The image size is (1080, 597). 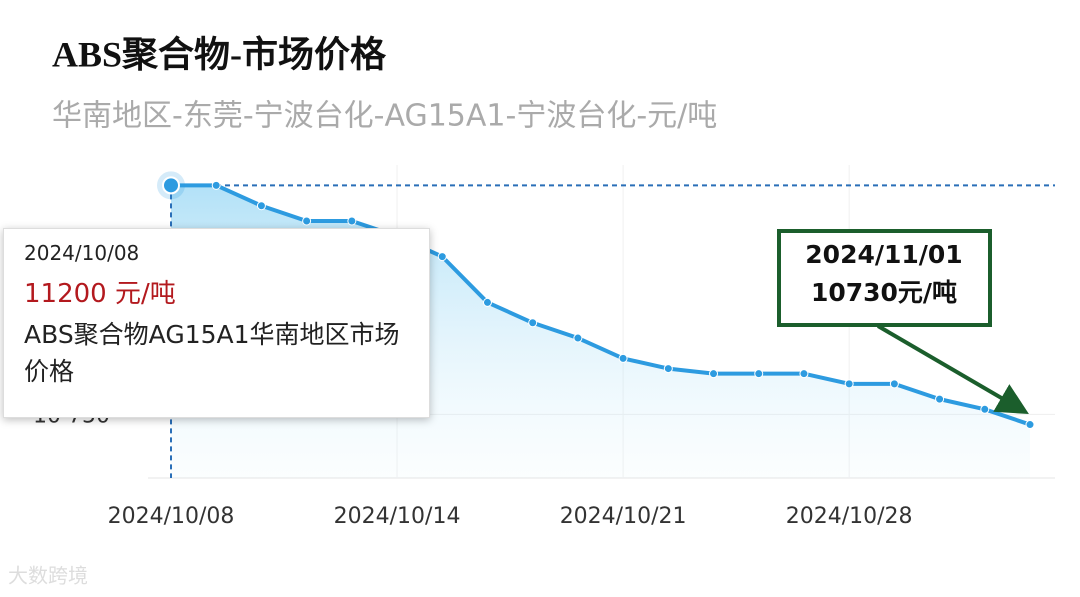 What do you see at coordinates (384, 116) in the screenshot?
I see `chart-subtitle: 华南地区-东莞-宁波台化-AG15A1-宁波台化-元/吨` at bounding box center [384, 116].